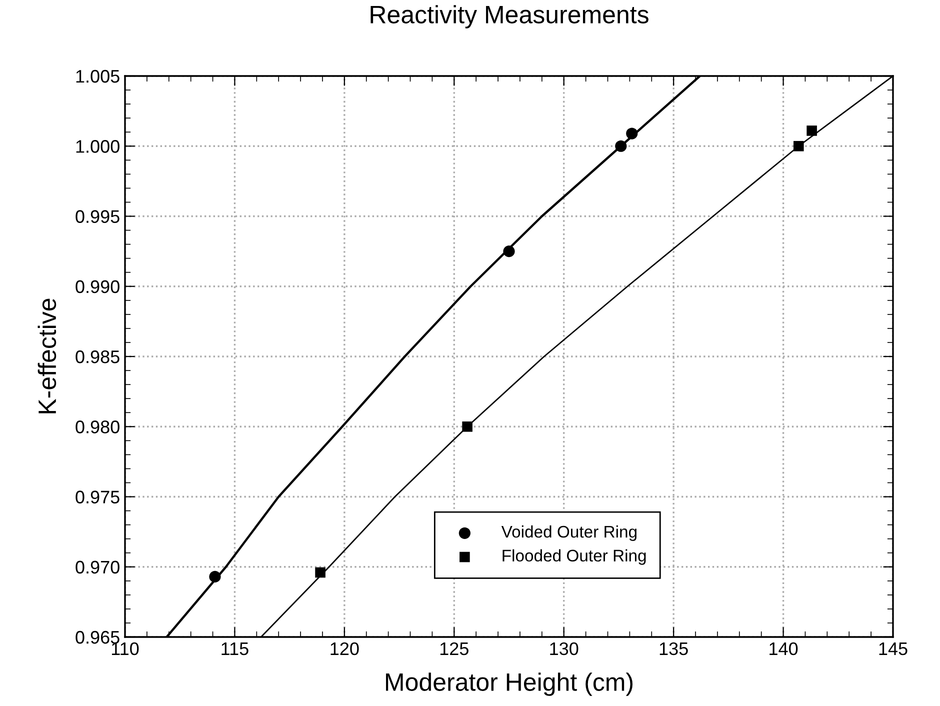 The width and height of the screenshot is (940, 706). What do you see at coordinates (98, 287) in the screenshot?
I see `y-tick-label: 0.990` at bounding box center [98, 287].